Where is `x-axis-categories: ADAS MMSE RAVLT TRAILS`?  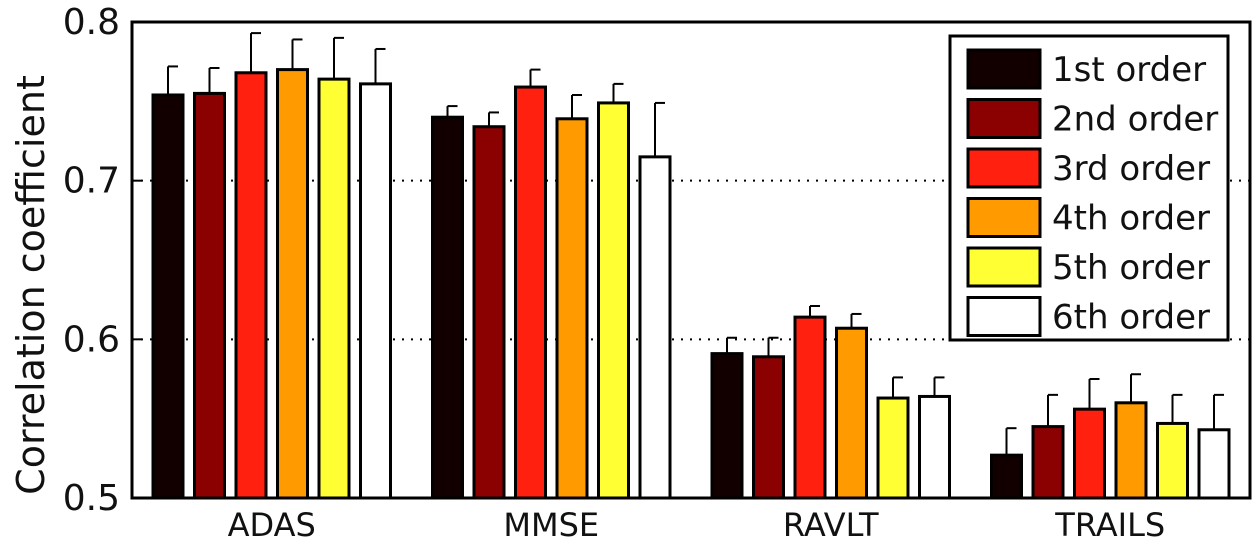
x-axis-categories: ADAS MMSE RAVLT TRAILS is located at coordinates (697, 525).